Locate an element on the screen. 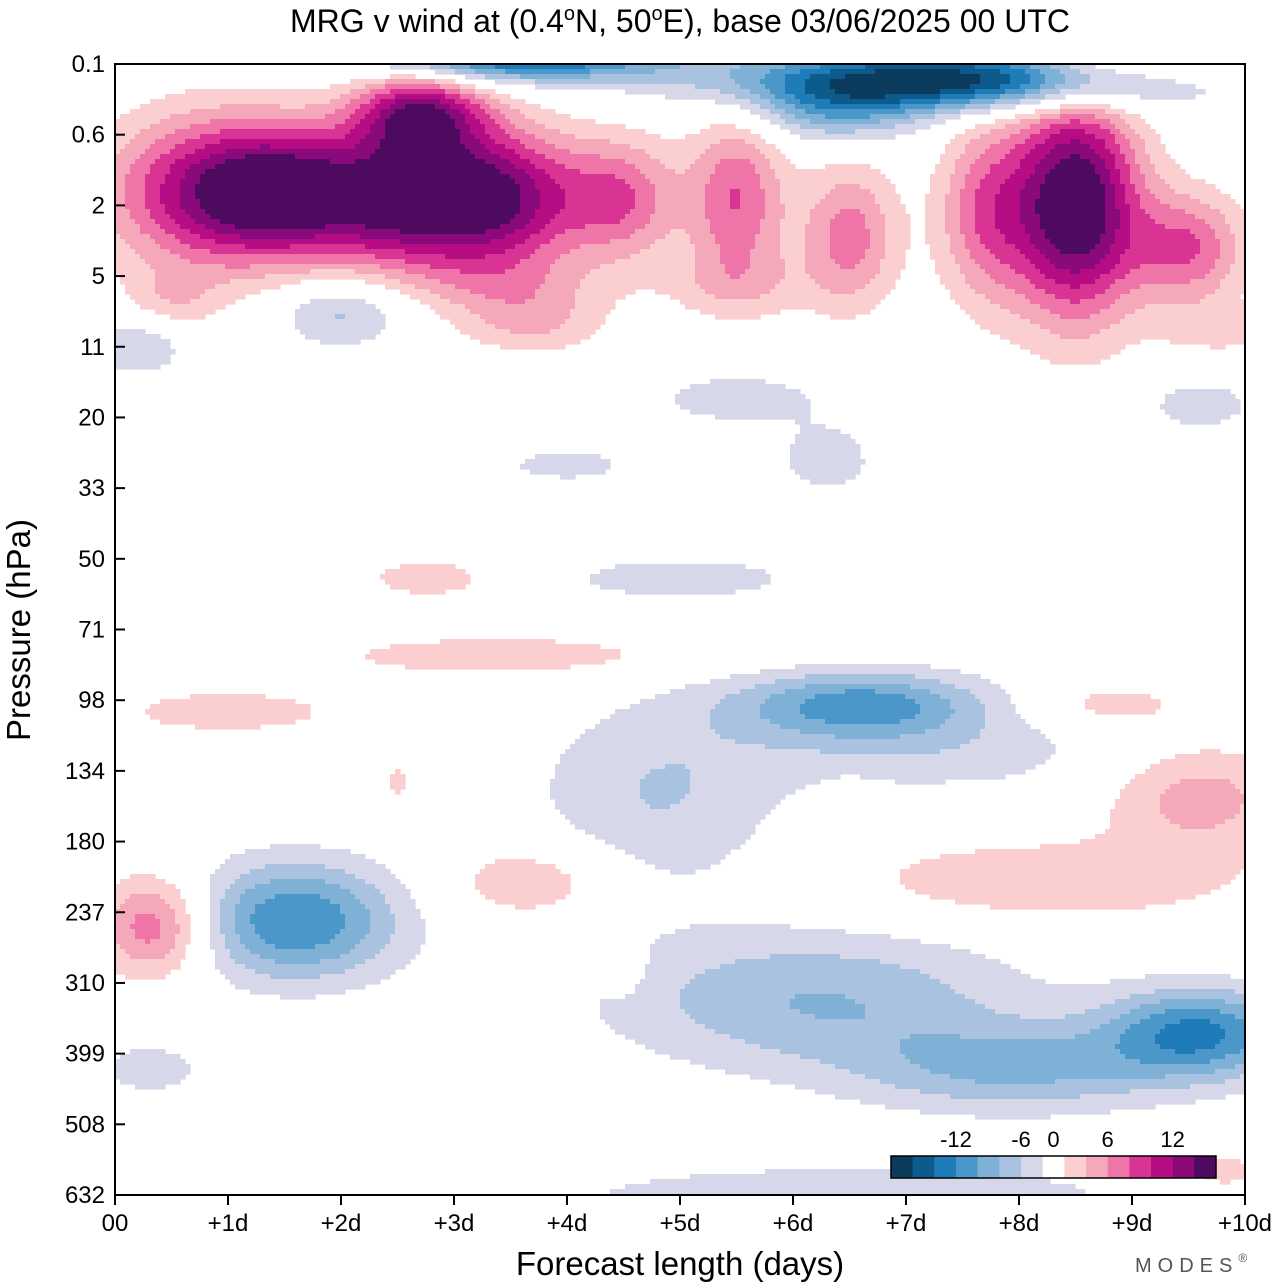 Image resolution: width=1280 pixels, height=1286 pixels. y-tick-label: 98 is located at coordinates (91, 700).